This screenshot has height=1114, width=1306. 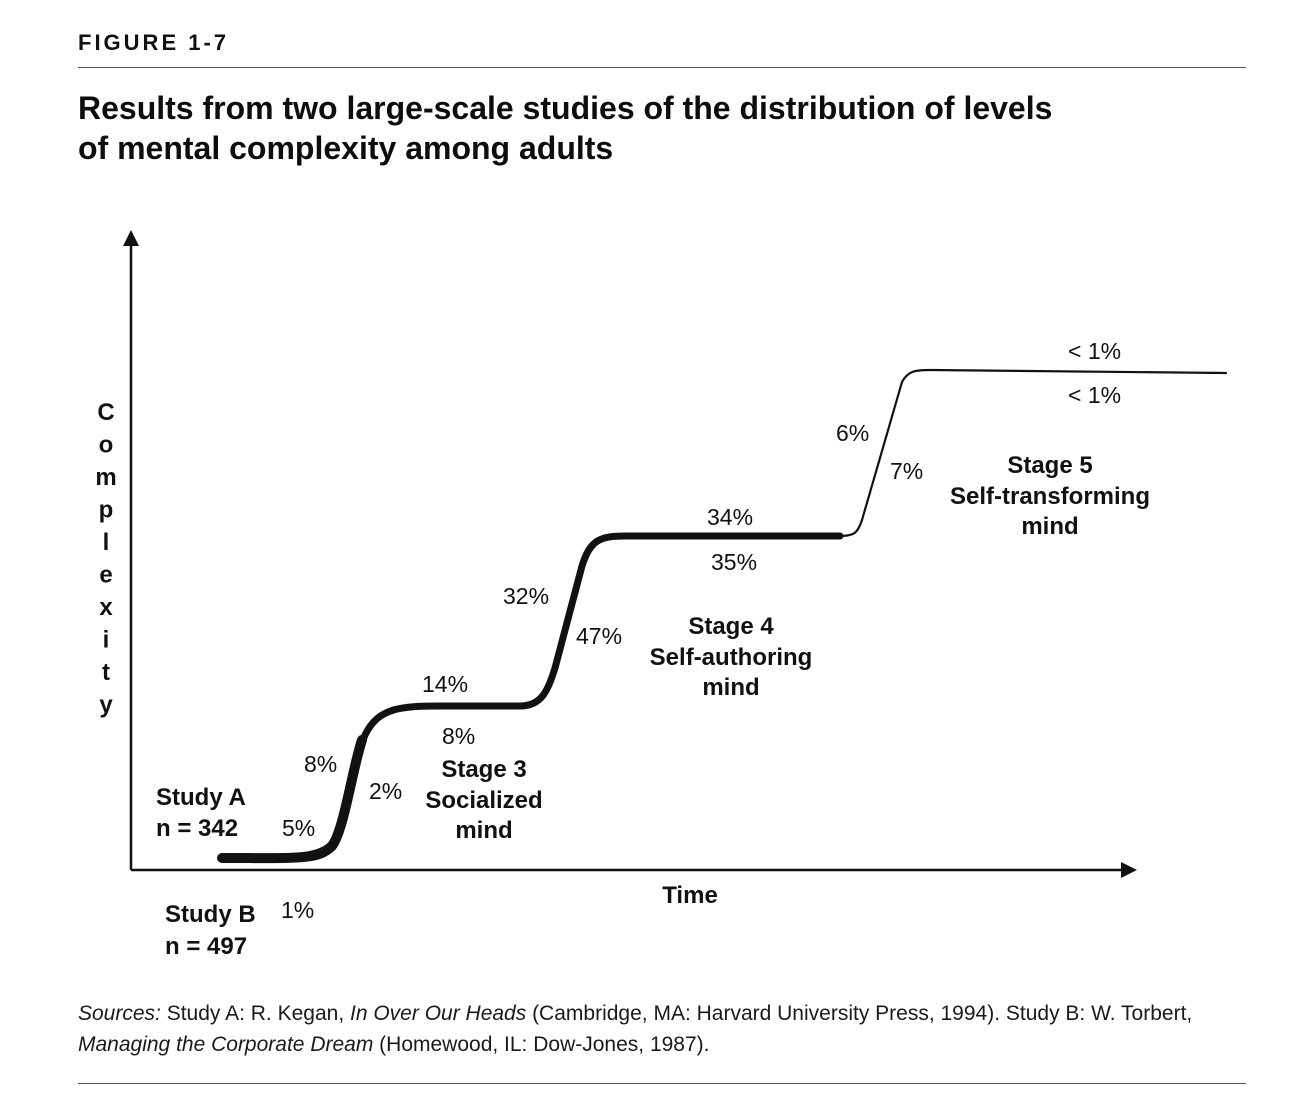 What do you see at coordinates (662, 1083) in the screenshot?
I see `bottom-divider` at bounding box center [662, 1083].